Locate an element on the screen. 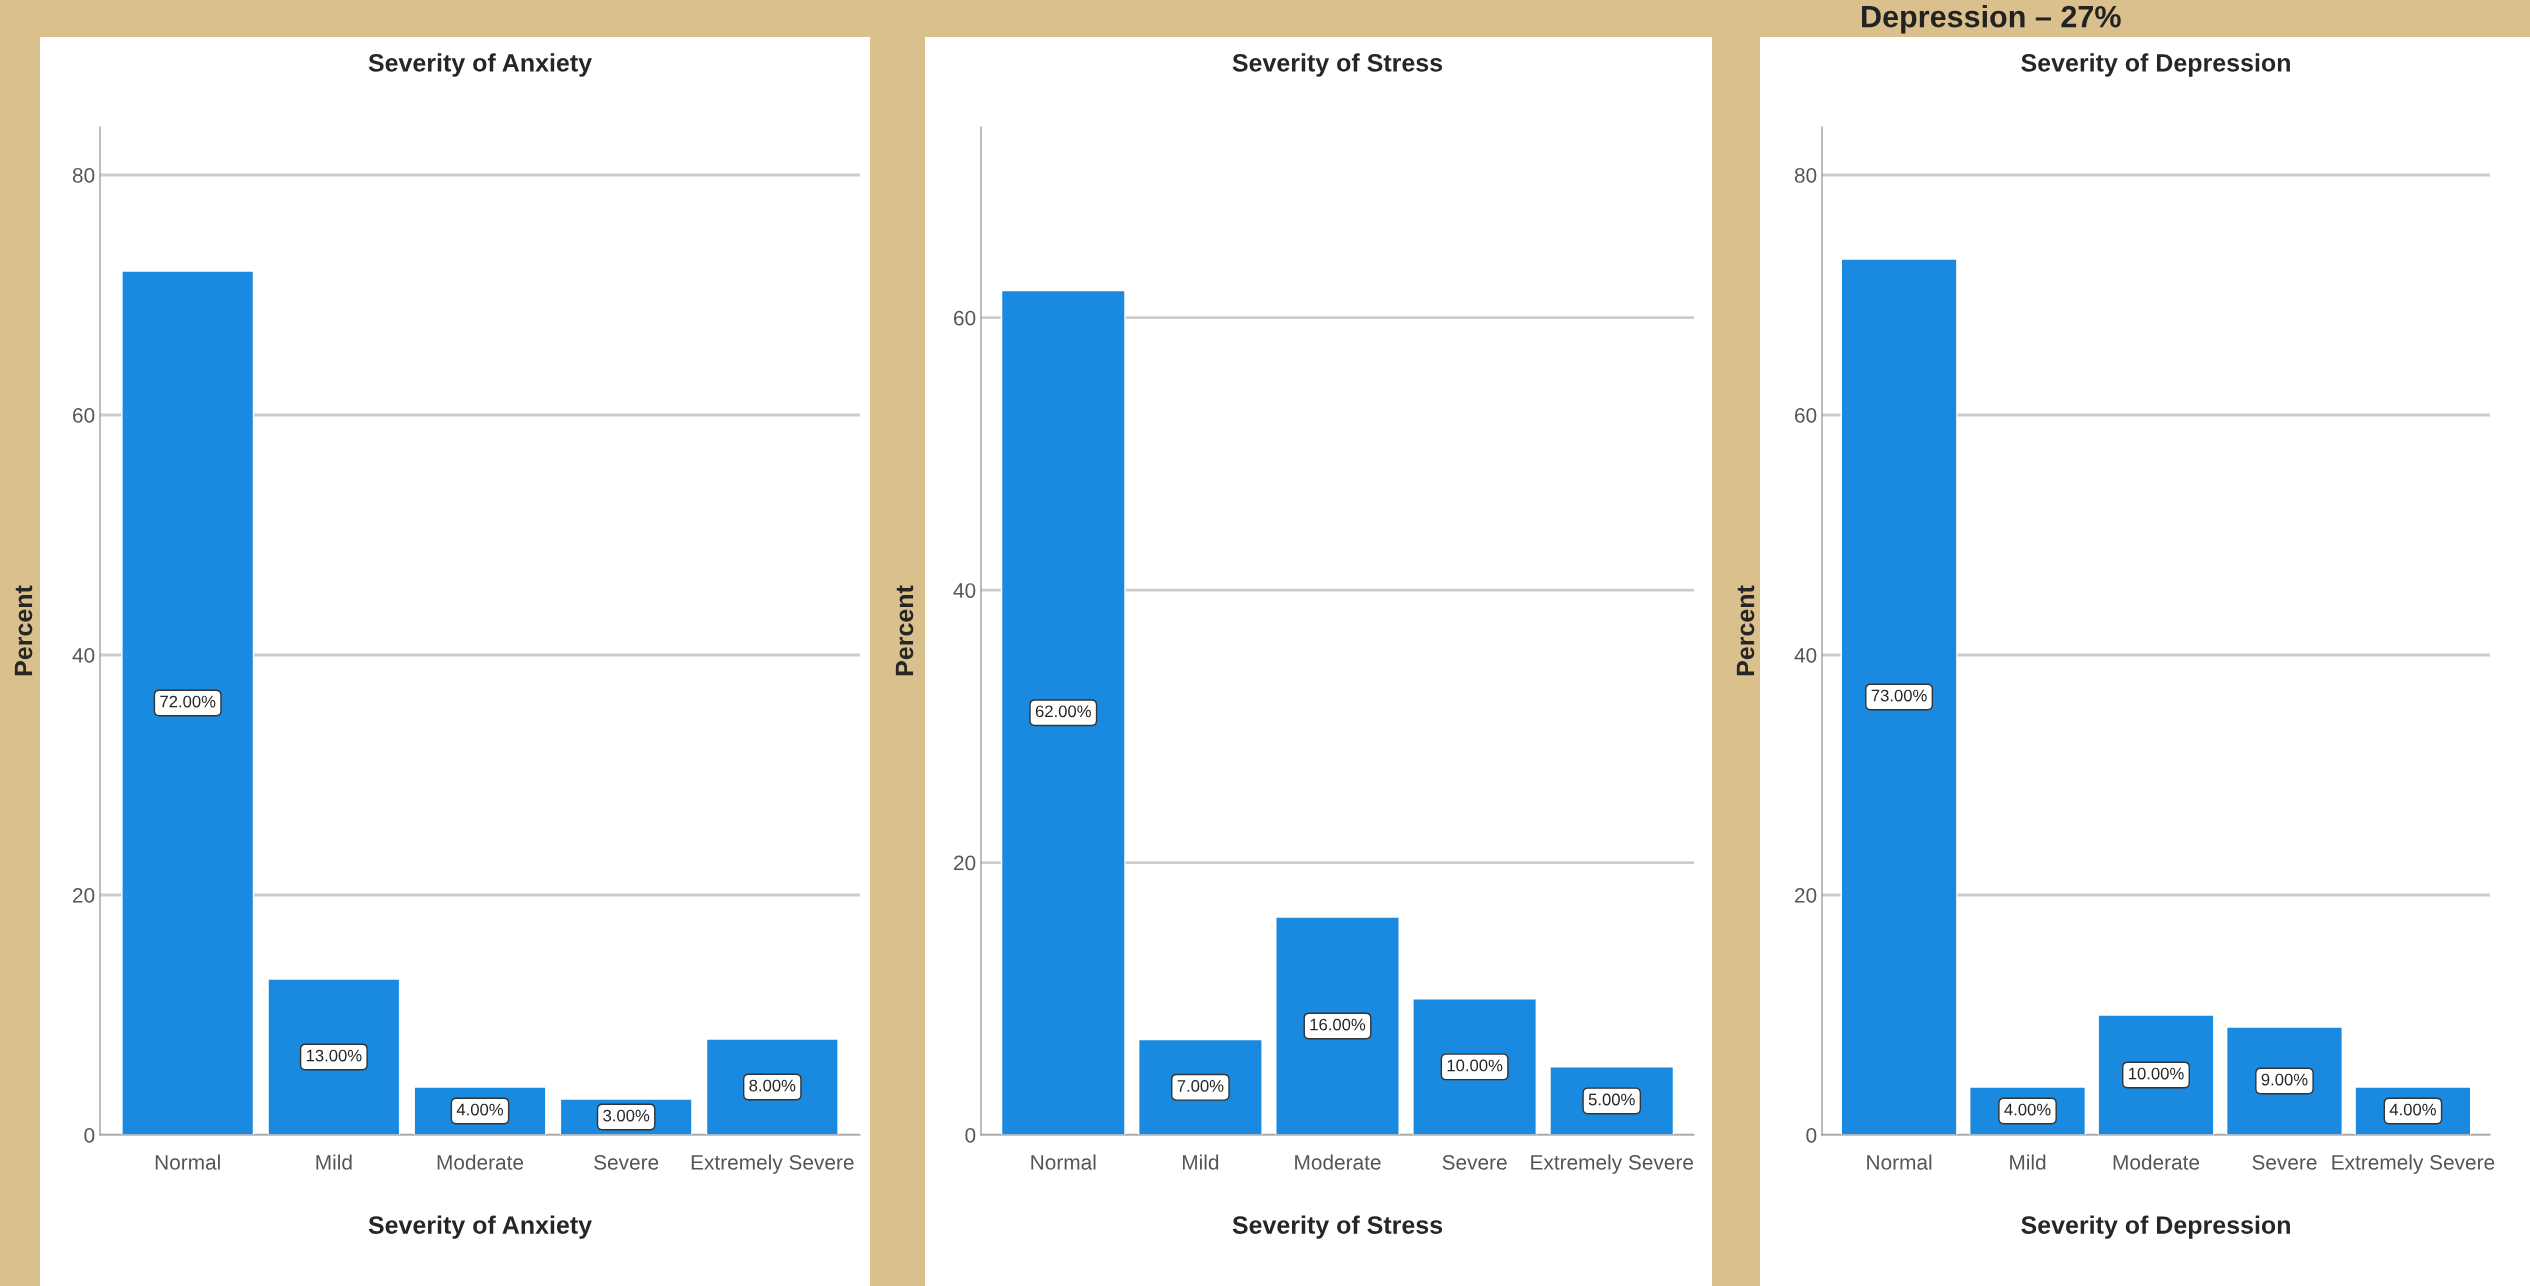 The height and width of the screenshot is (1286, 2530). chart-title: Severity of Stress is located at coordinates (1337, 65).